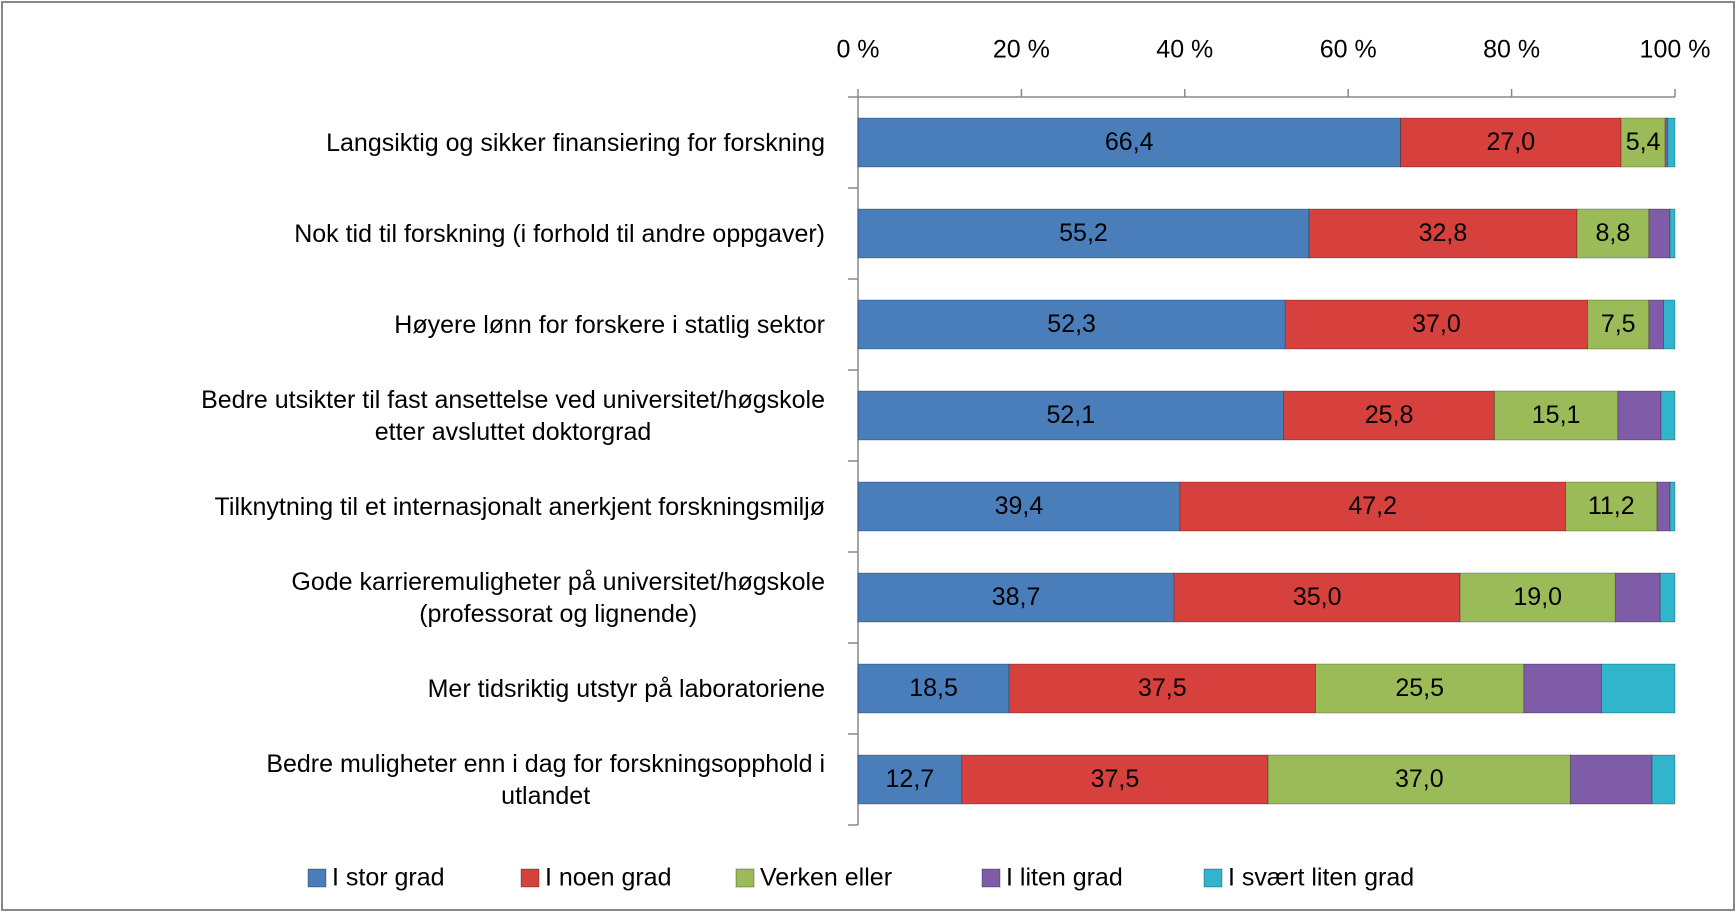 This screenshot has width=1736, height=912. I want to click on data-label: 38,7, so click(1016, 597).